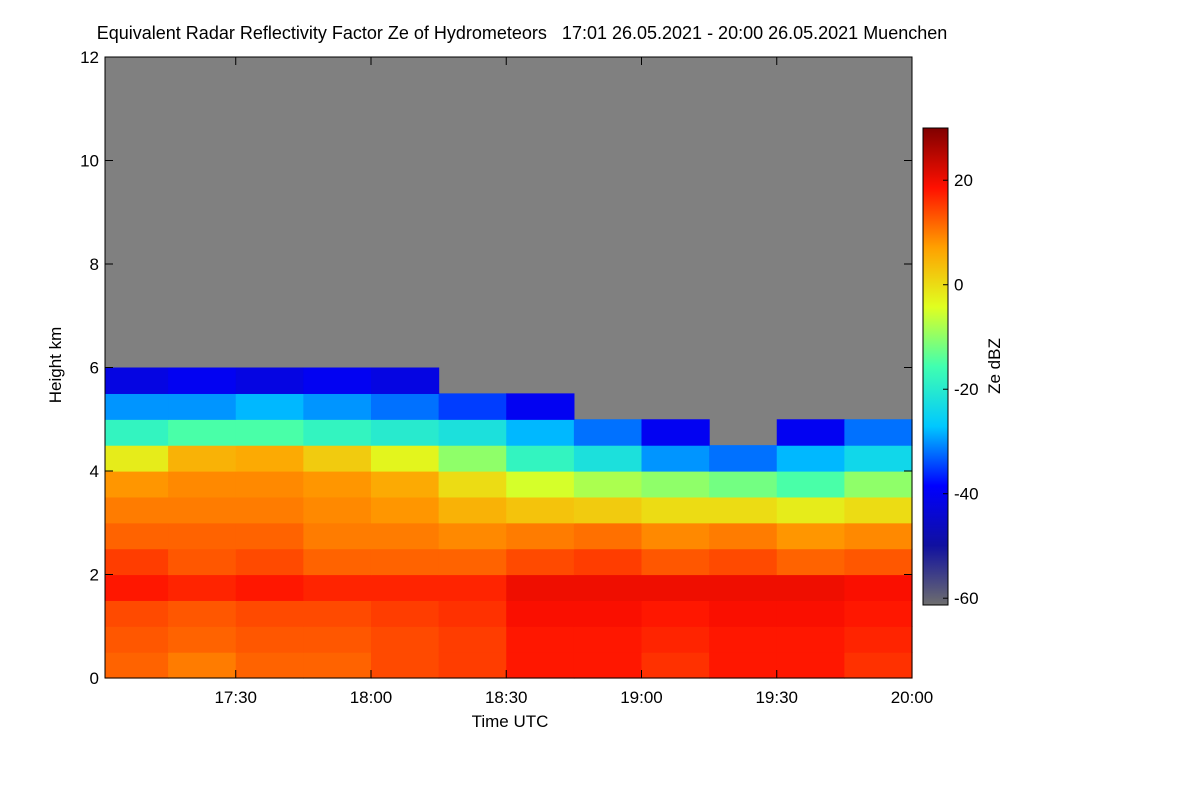 The width and height of the screenshot is (1200, 800). Describe the element at coordinates (958, 285) in the screenshot. I see `colorbar-tick-label: 0` at that location.